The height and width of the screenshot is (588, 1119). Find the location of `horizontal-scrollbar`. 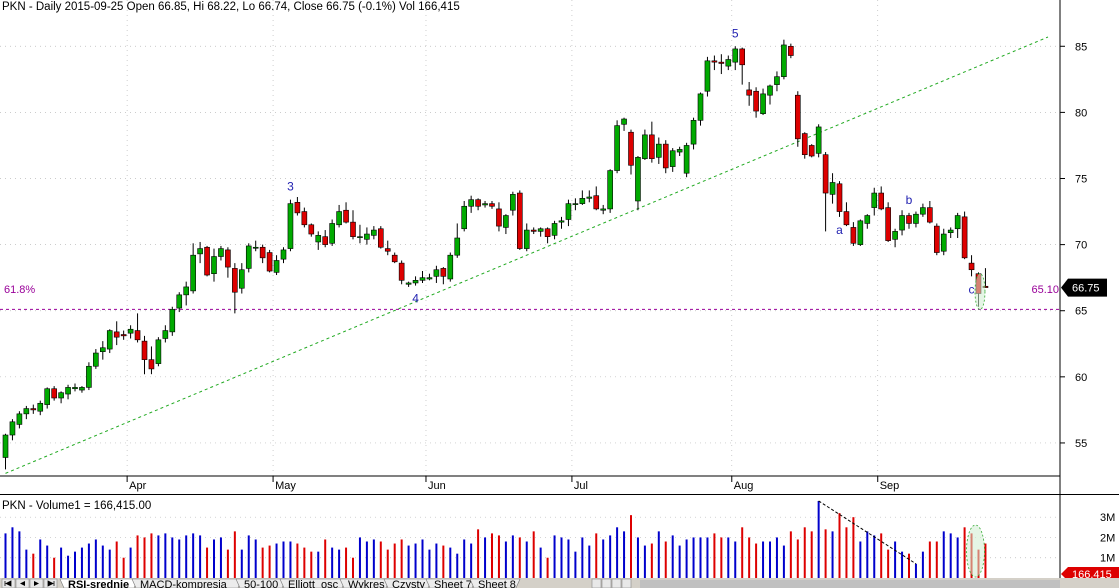

horizontal-scrollbar is located at coordinates (850, 584).